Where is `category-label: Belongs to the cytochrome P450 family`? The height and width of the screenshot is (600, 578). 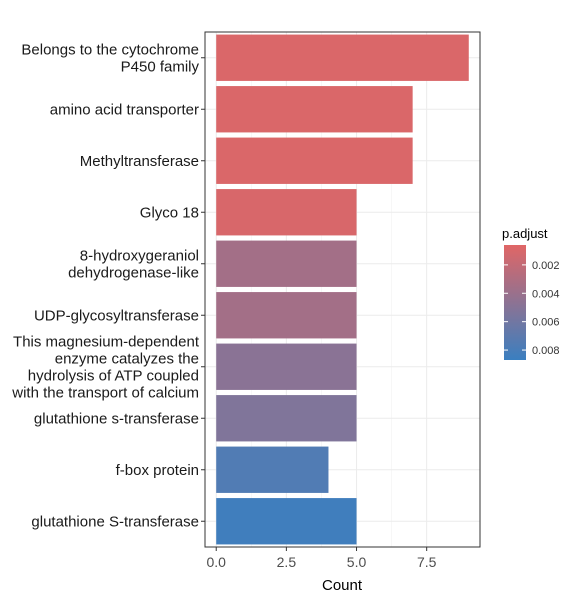 category-label: Belongs to the cytochrome P450 family is located at coordinates (110, 58).